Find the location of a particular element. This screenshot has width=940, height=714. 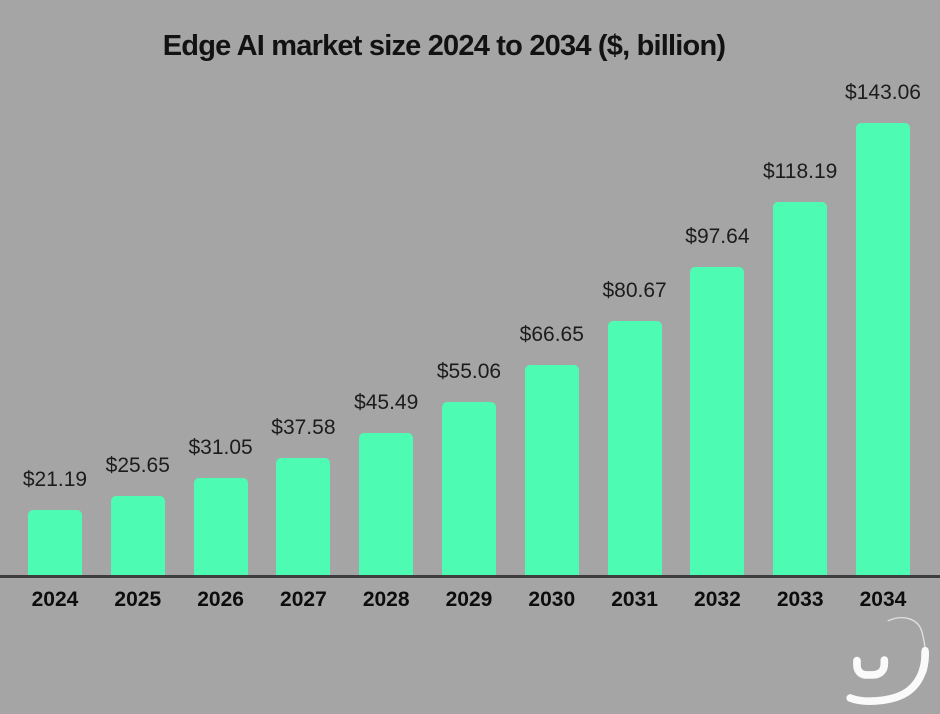

brand-logo-icon is located at coordinates (887, 661).